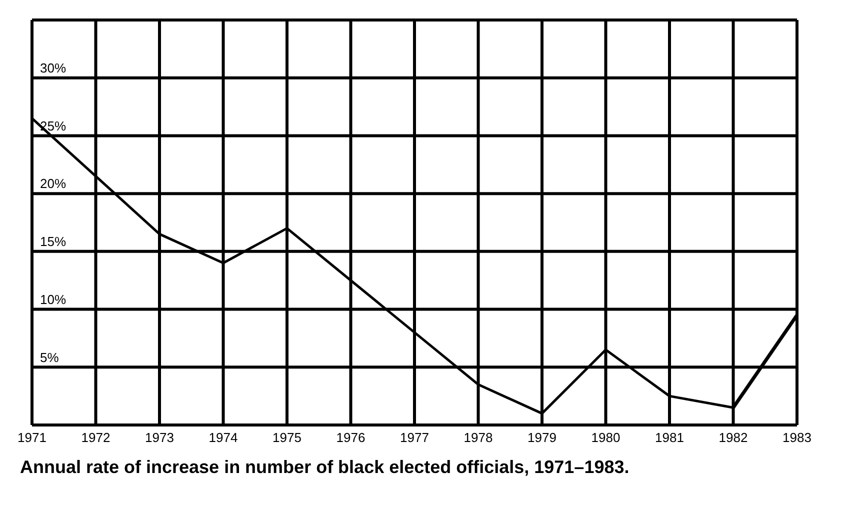  What do you see at coordinates (414, 438) in the screenshot?
I see `x-tick-label: 1977` at bounding box center [414, 438].